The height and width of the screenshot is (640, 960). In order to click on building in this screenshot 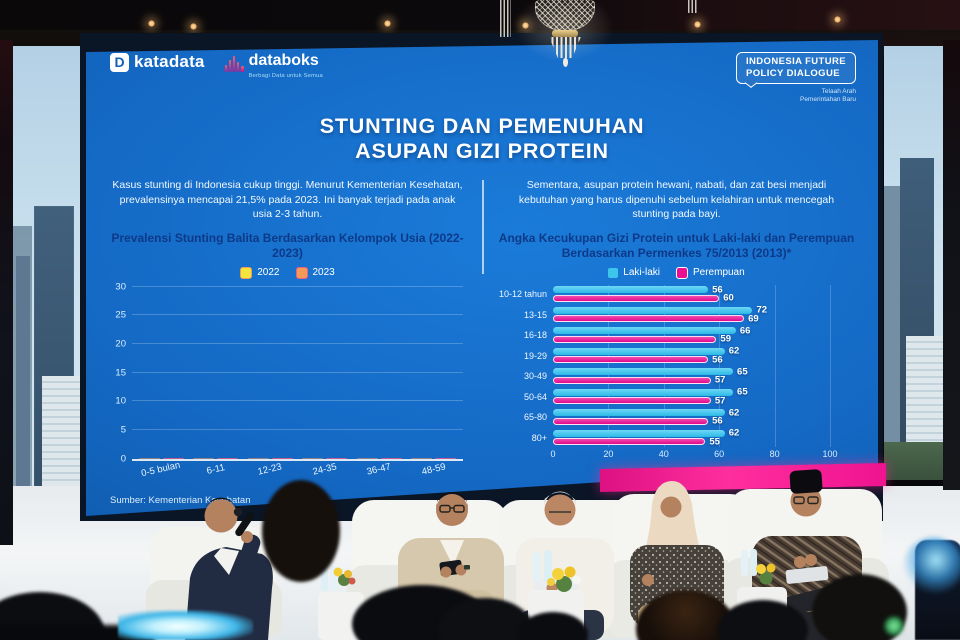, I will do `click(892, 333)`.